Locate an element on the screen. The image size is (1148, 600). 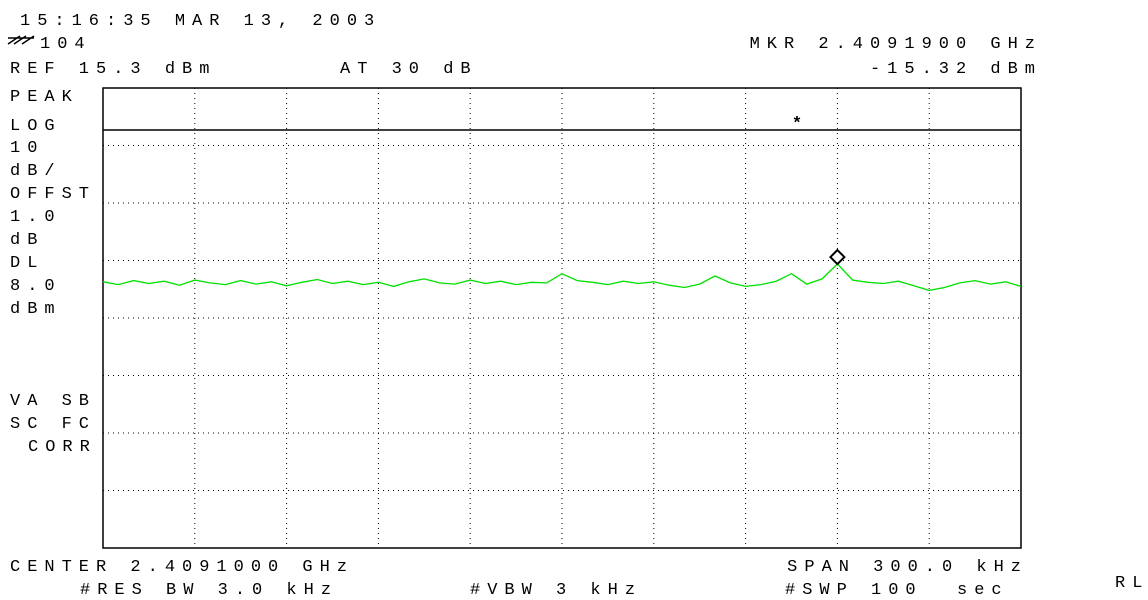
side-label: dBm is located at coordinates (36, 309).